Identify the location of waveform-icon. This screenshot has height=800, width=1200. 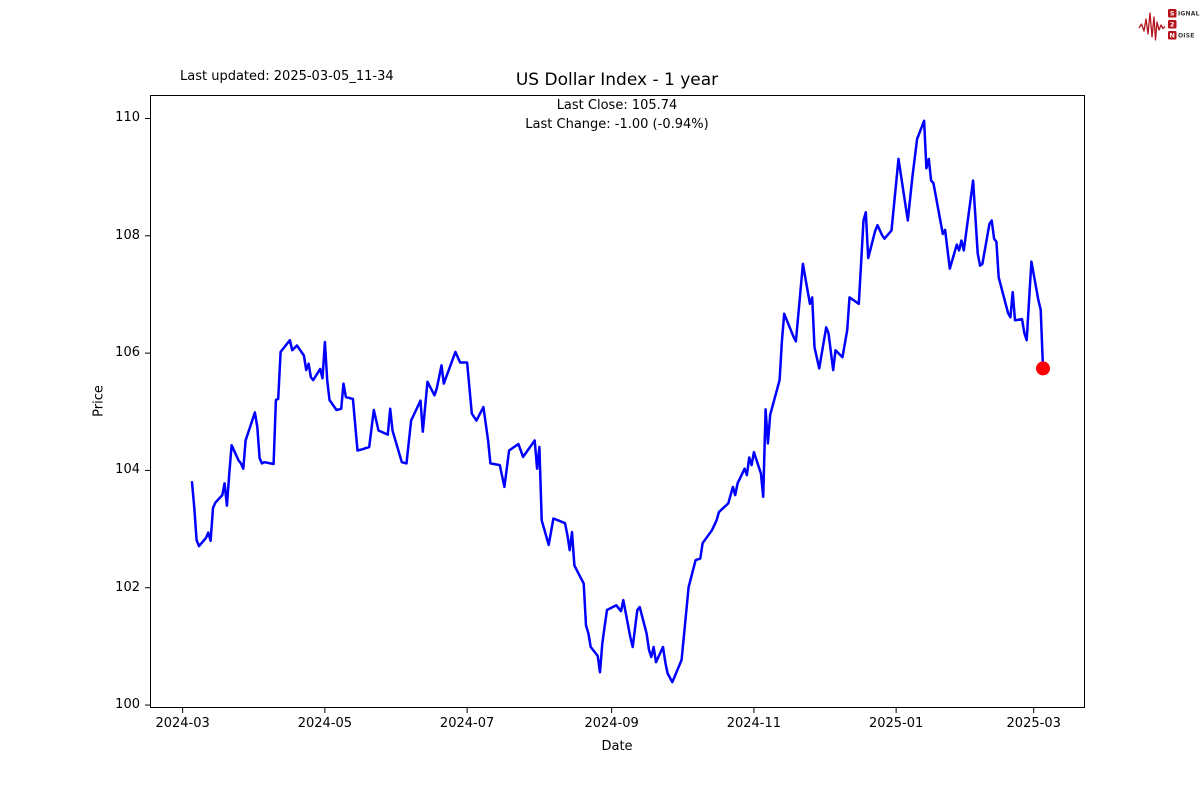
(1152, 26).